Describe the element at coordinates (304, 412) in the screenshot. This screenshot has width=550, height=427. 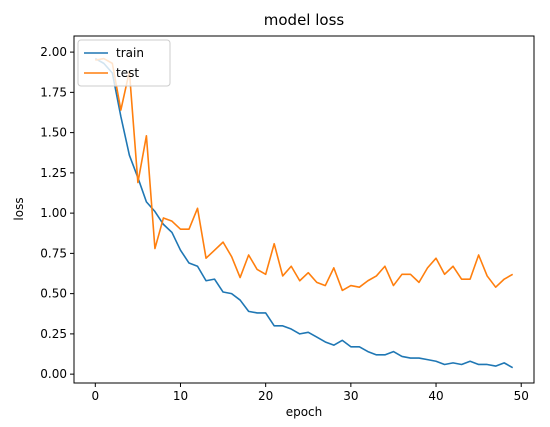
I see `x-axis-label: epoch` at that location.